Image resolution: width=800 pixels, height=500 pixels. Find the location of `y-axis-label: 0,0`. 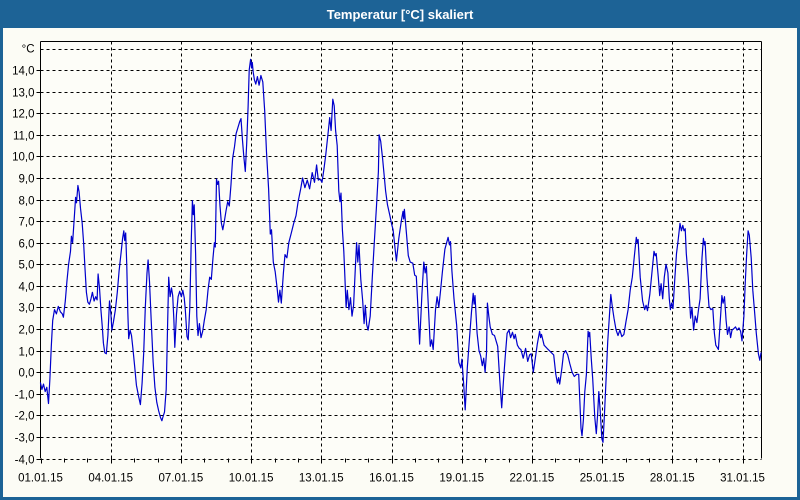

y-axis-label: 0,0 is located at coordinates (27, 374).